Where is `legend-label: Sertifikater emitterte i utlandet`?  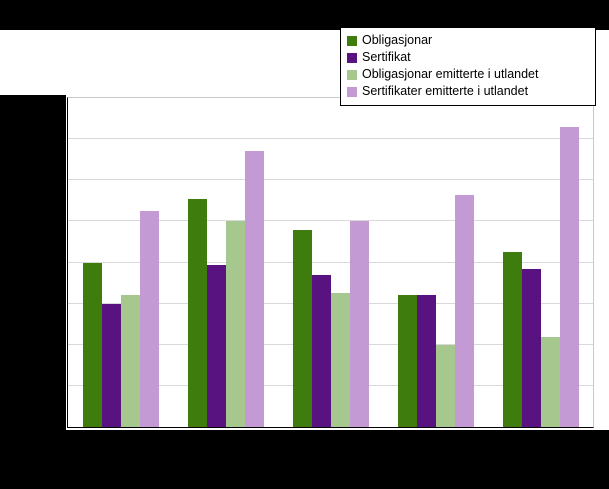 legend-label: Sertifikater emitterte i utlandet is located at coordinates (445, 91).